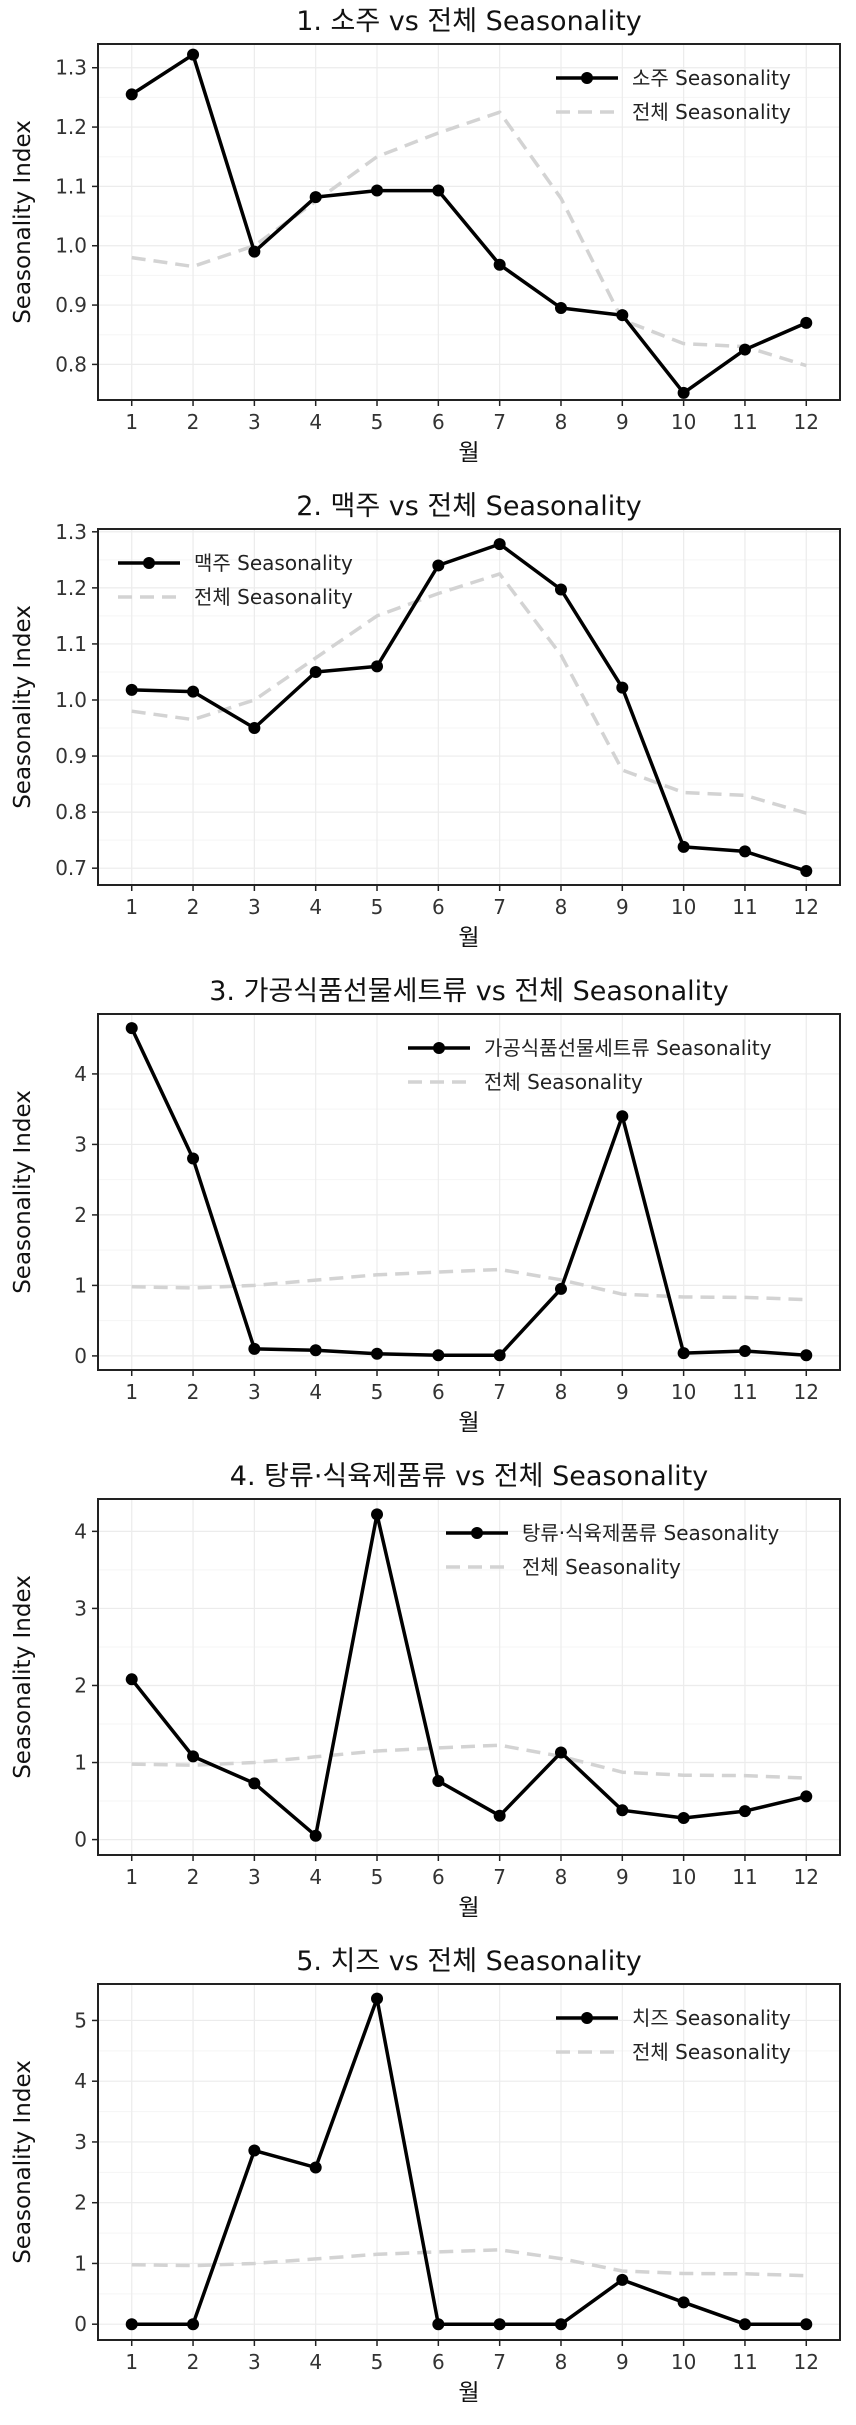 The image size is (856, 2425). Describe the element at coordinates (469, 991) in the screenshot. I see `chart-title: 3. 가공식품선물세트류 vs 전체 Seasonality` at that location.